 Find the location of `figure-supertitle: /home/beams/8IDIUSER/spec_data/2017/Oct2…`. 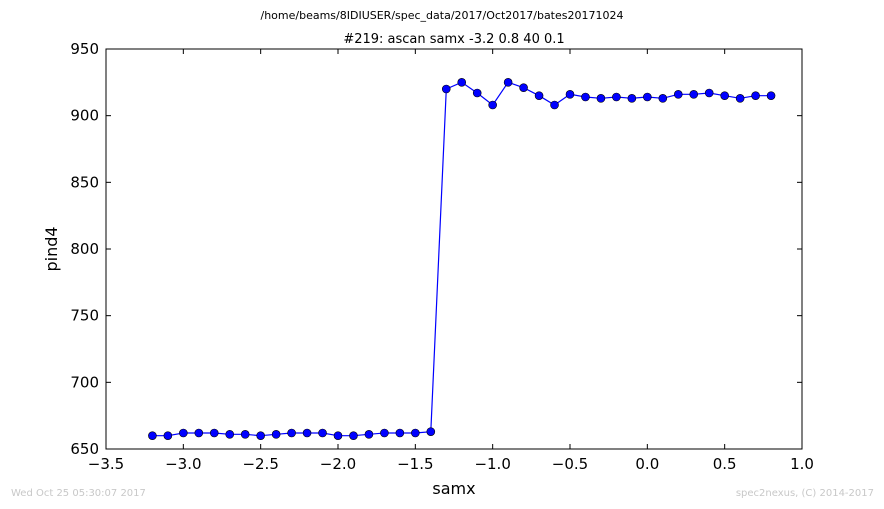

figure-supertitle: /home/beams/8IDIUSER/spec_data/2017/Oct2… is located at coordinates (442, 15).